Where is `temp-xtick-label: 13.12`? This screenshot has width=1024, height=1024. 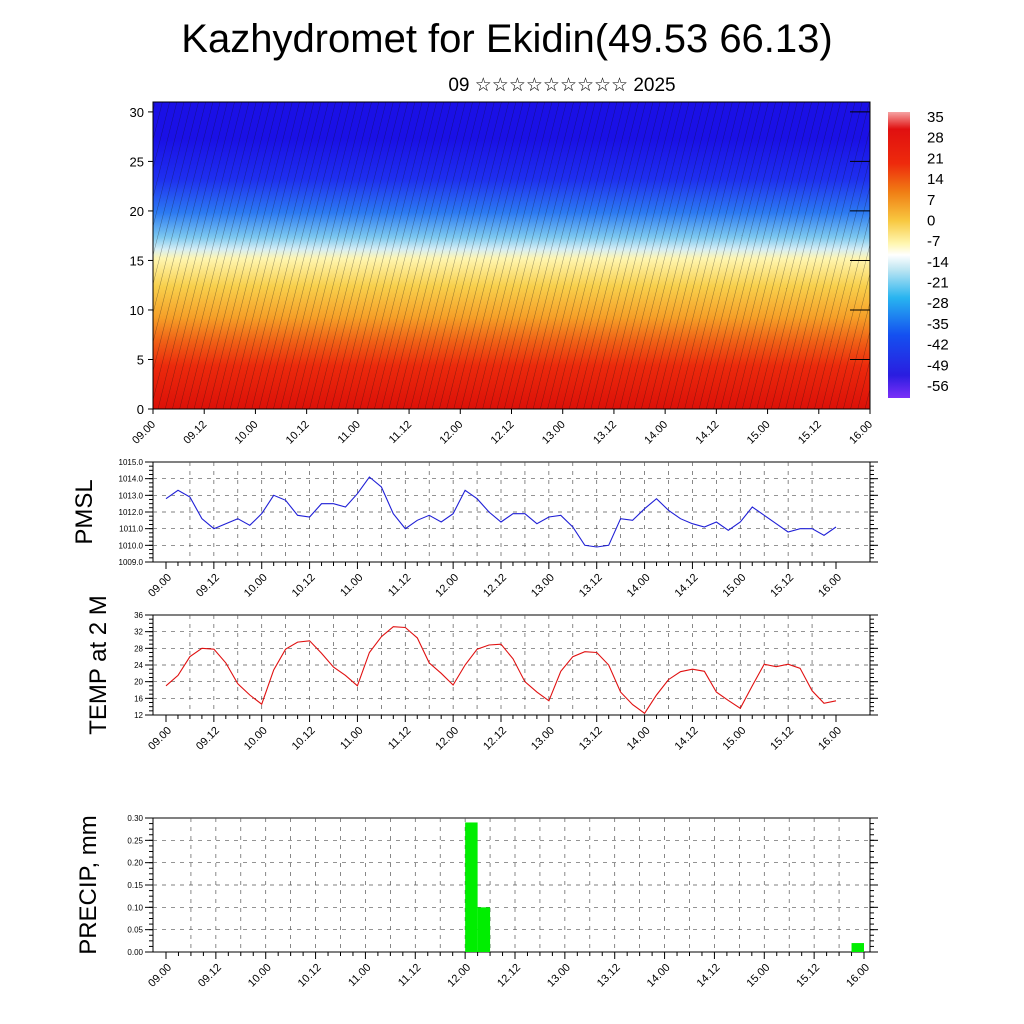
temp-xtick-label: 13.12 is located at coordinates (591, 739).